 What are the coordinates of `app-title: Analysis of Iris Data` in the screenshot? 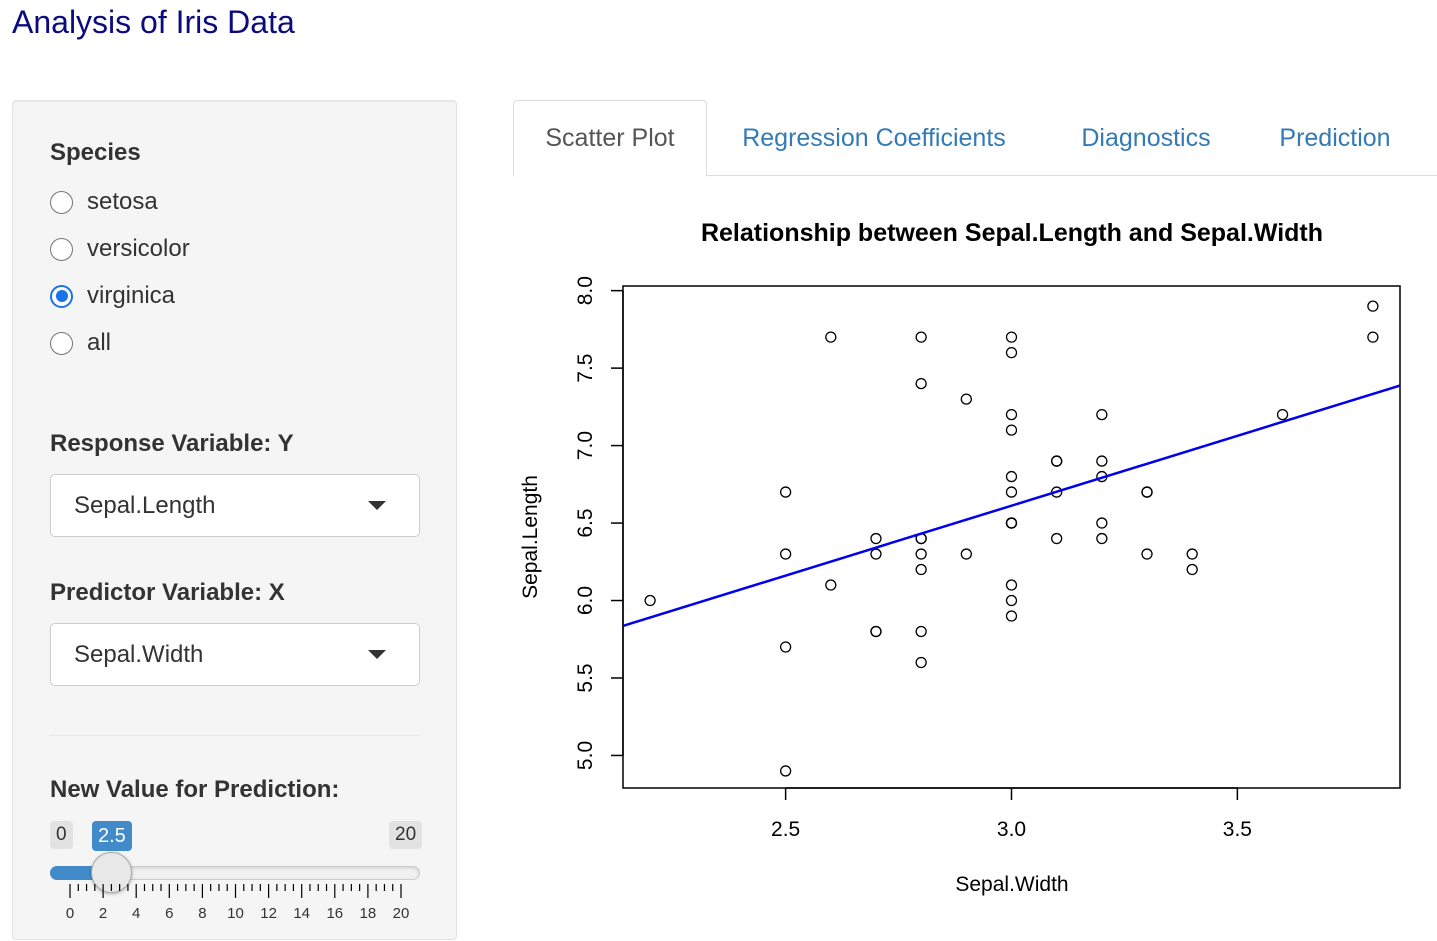 It's located at (153, 22).